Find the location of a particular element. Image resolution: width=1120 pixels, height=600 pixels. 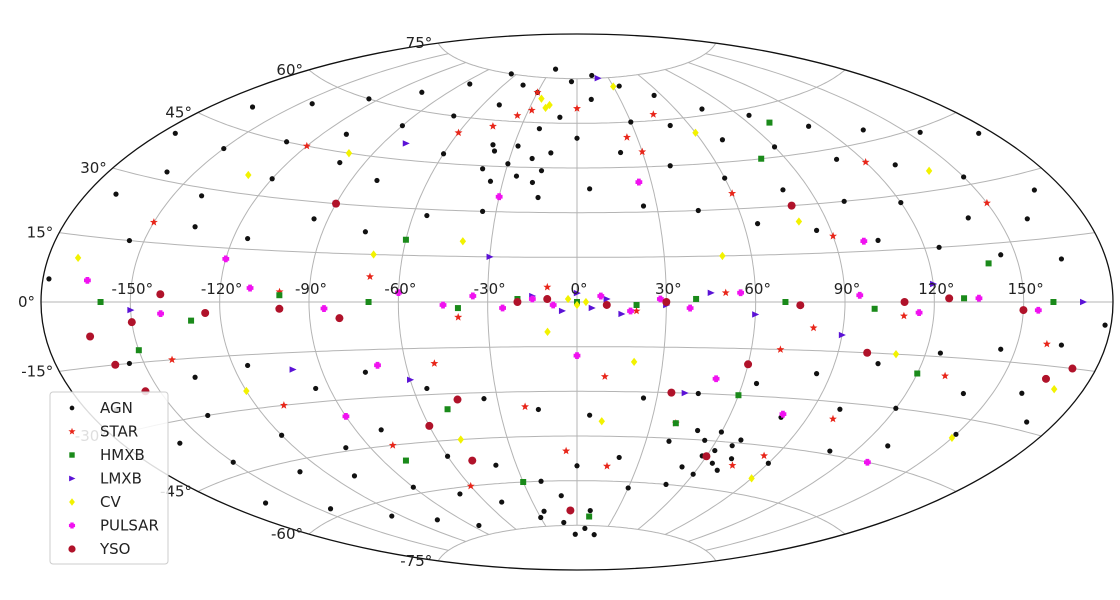

legend-item-cv: CV is located at coordinates (95, 502).